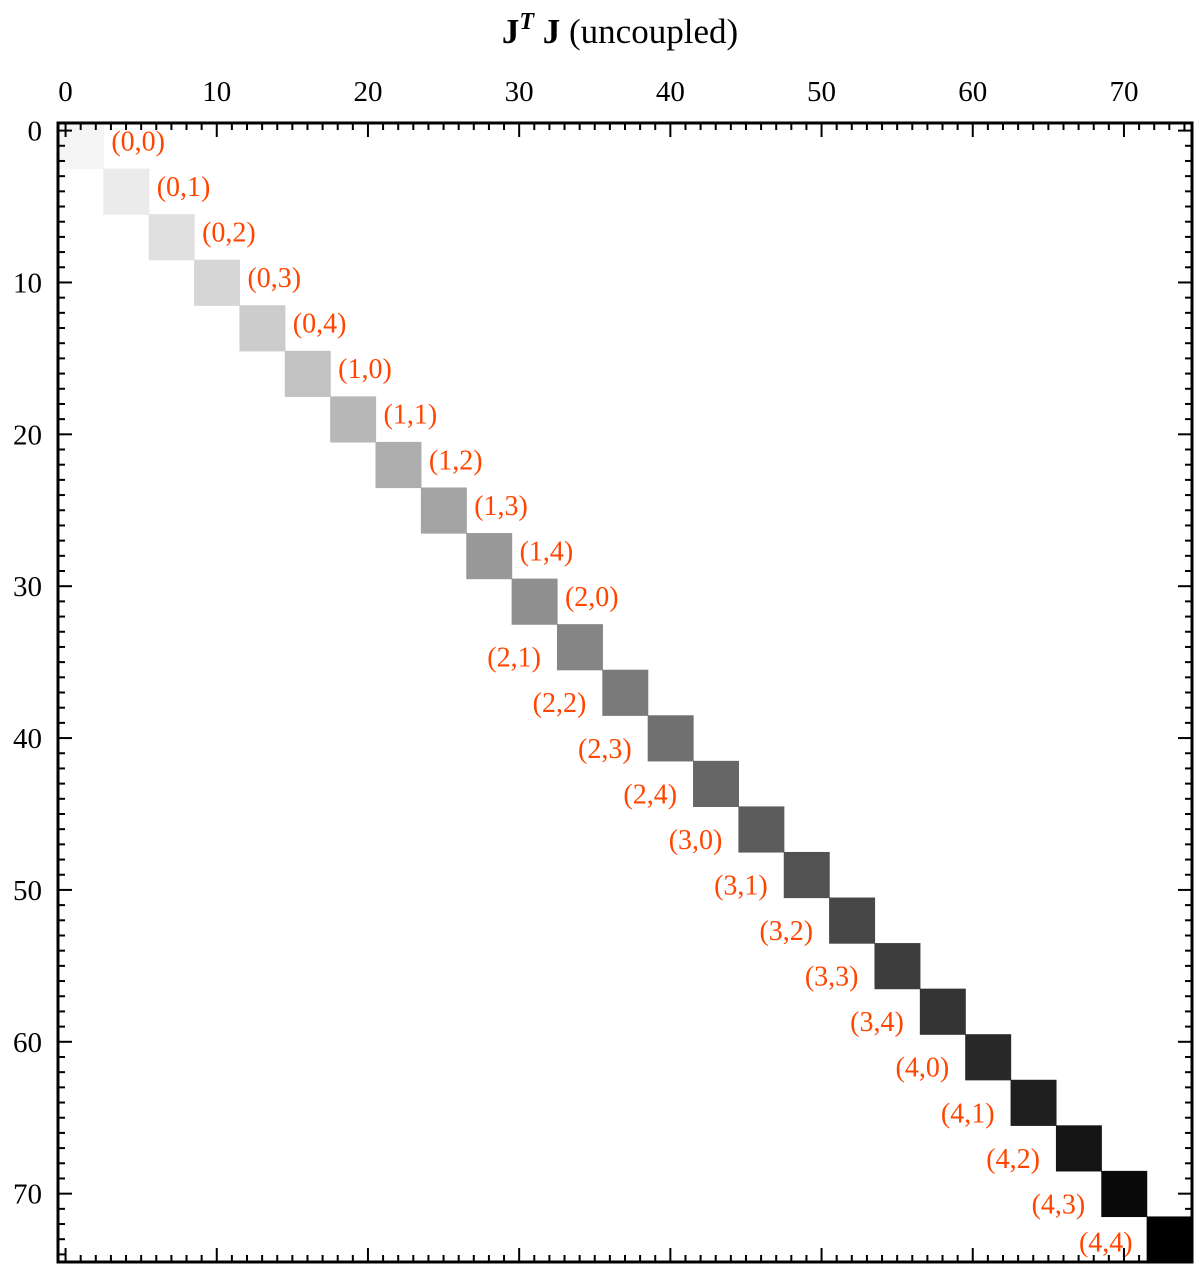 This screenshot has width=1200, height=1269. Describe the element at coordinates (501, 506) in the screenshot. I see `block-label: (1,3)` at that location.